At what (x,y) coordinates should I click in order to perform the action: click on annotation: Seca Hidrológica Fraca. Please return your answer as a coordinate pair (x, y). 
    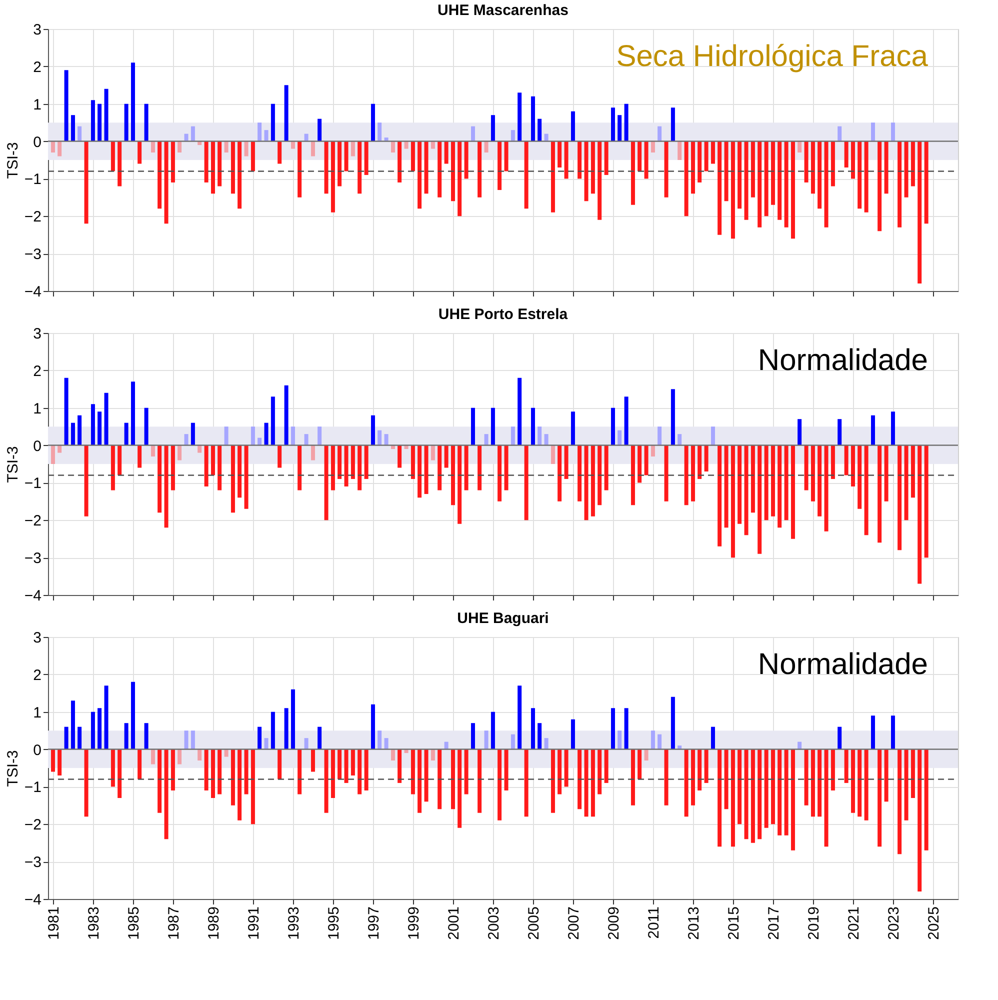
    Looking at the image, I should click on (772, 56).